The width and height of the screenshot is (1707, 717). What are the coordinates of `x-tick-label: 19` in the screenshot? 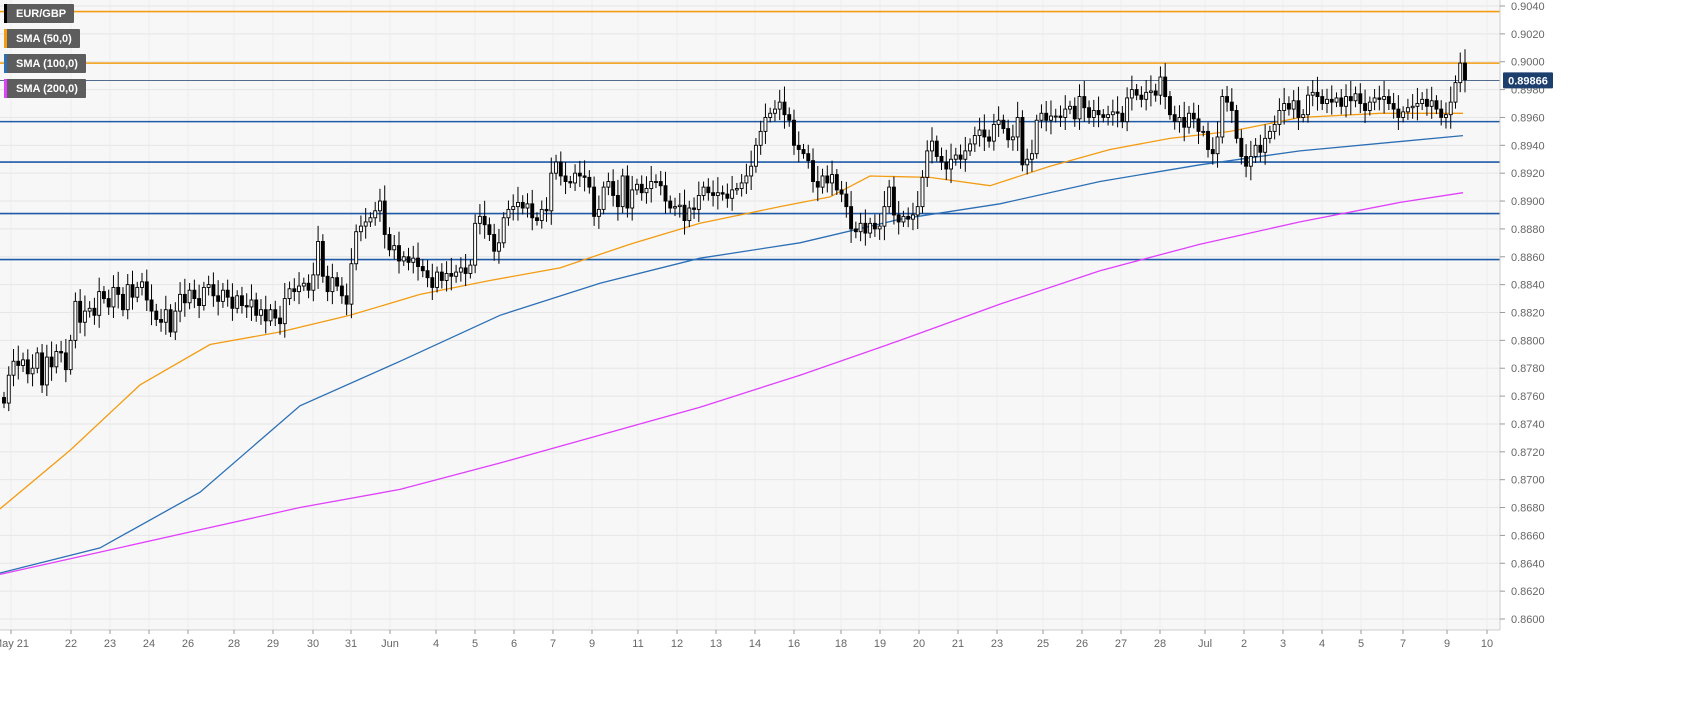 It's located at (880, 644).